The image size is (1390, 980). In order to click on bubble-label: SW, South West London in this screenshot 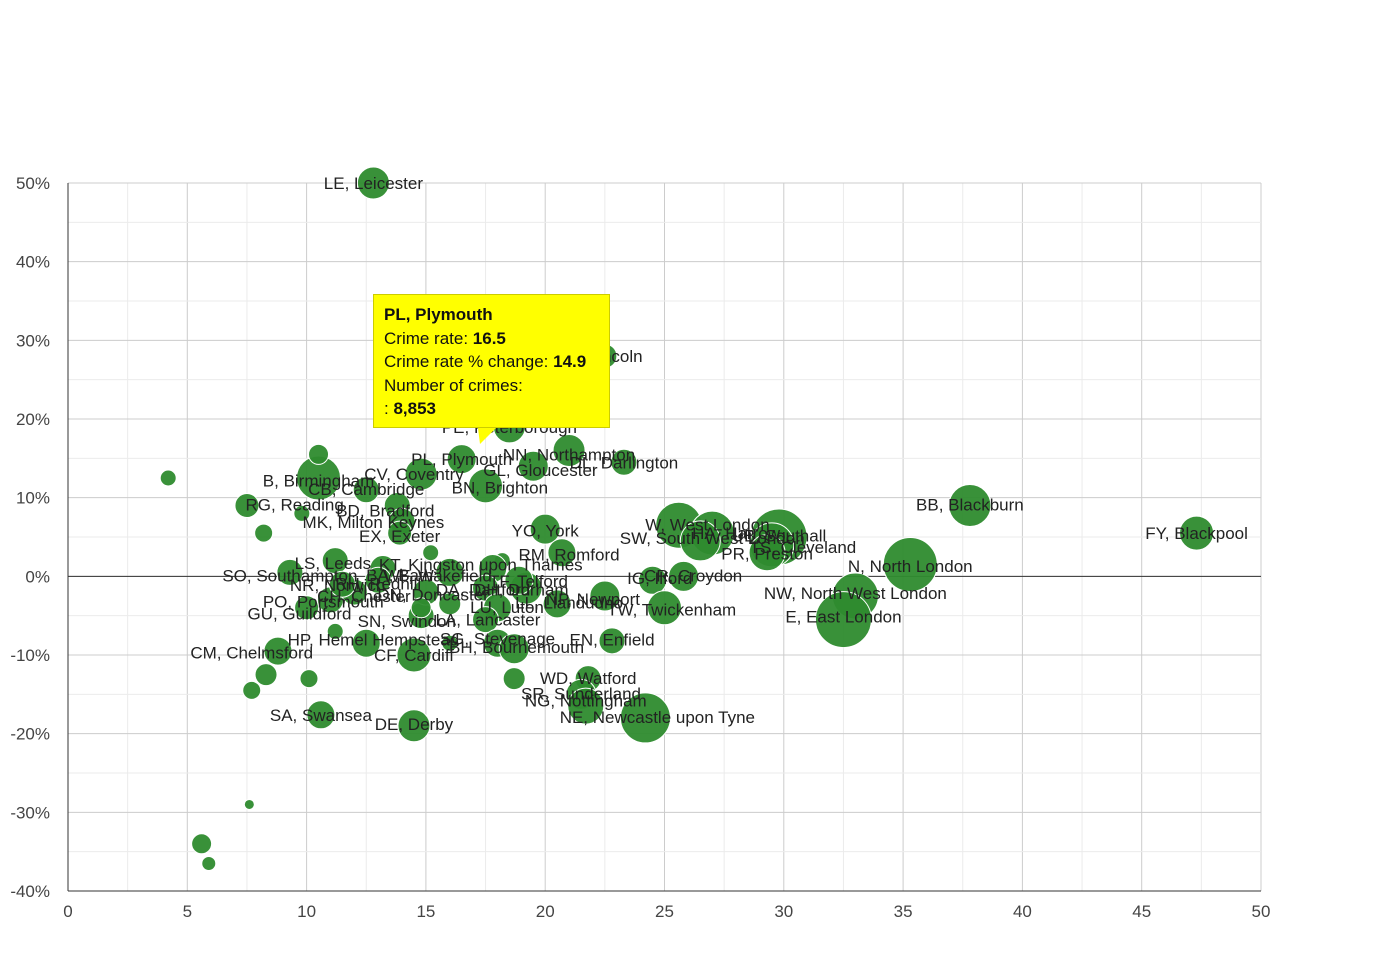, I will do `click(712, 538)`.